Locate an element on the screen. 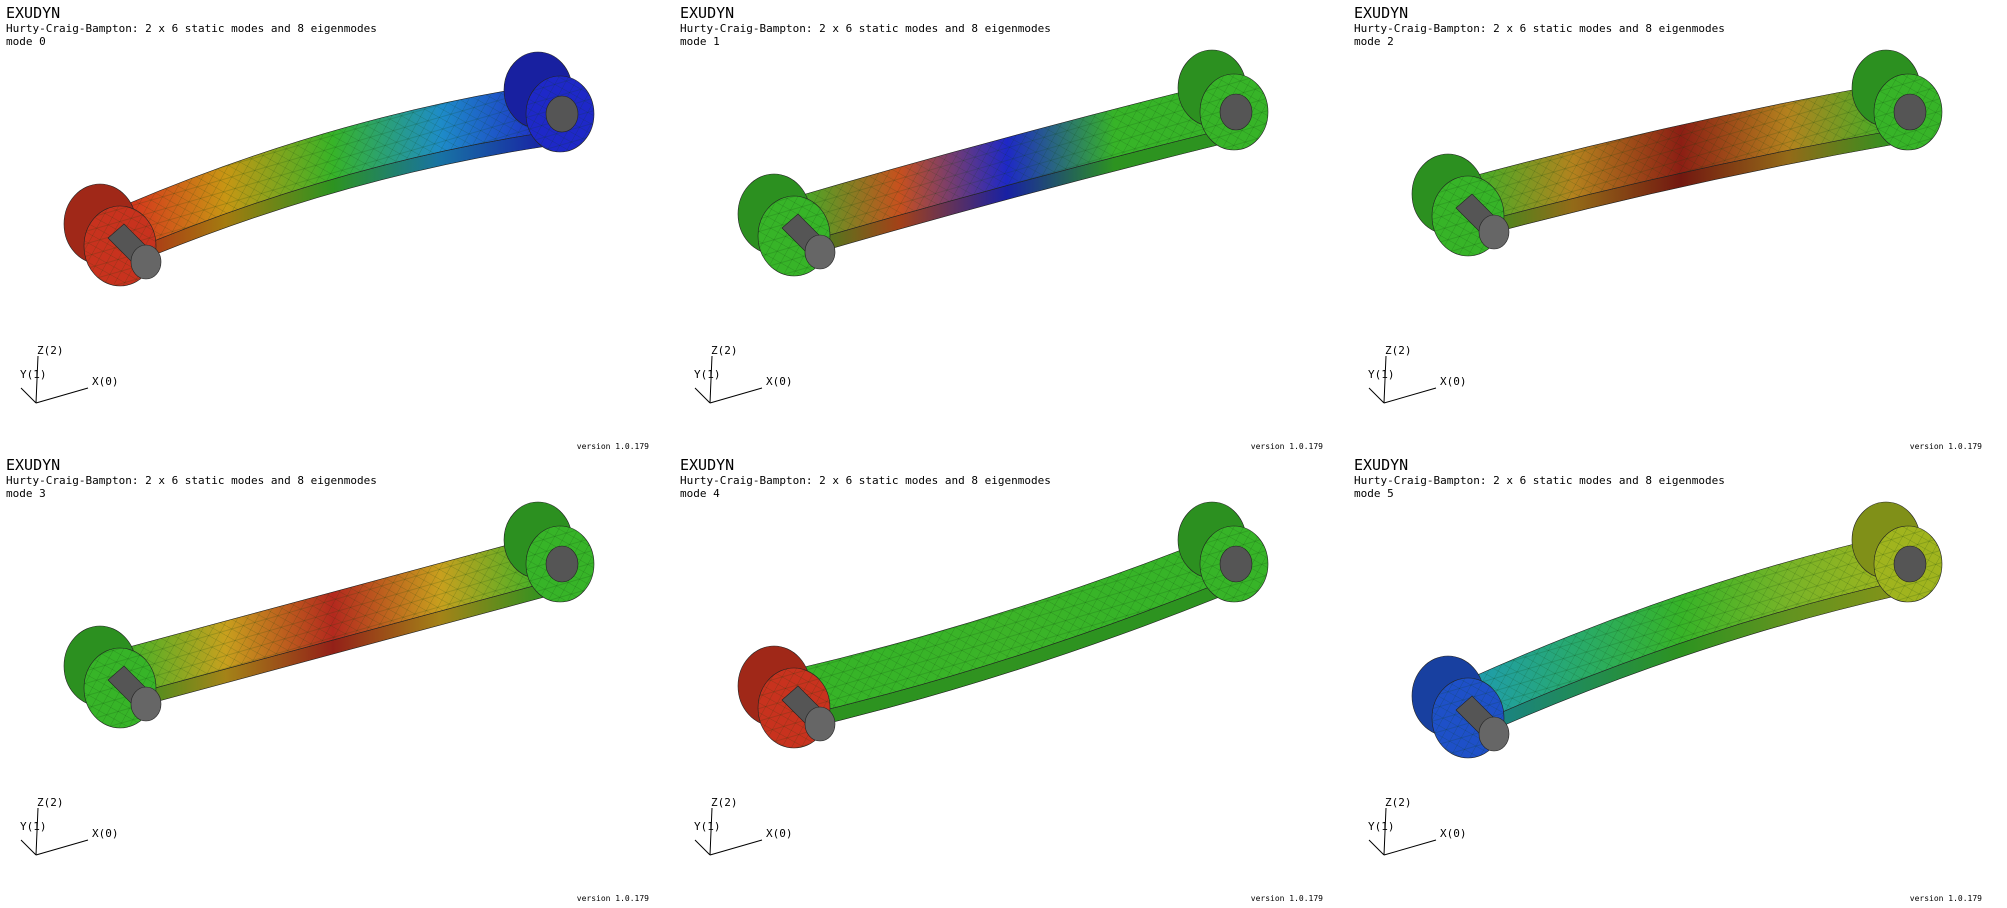 The width and height of the screenshot is (2007, 908). mode-label: mode 3 is located at coordinates (26, 493).